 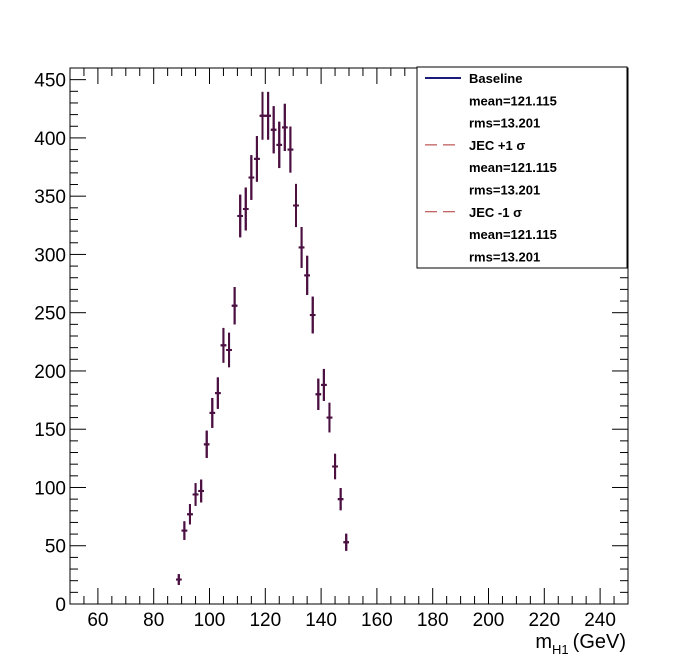 What do you see at coordinates (50, 314) in the screenshot?
I see `y-tick-label: 250` at bounding box center [50, 314].